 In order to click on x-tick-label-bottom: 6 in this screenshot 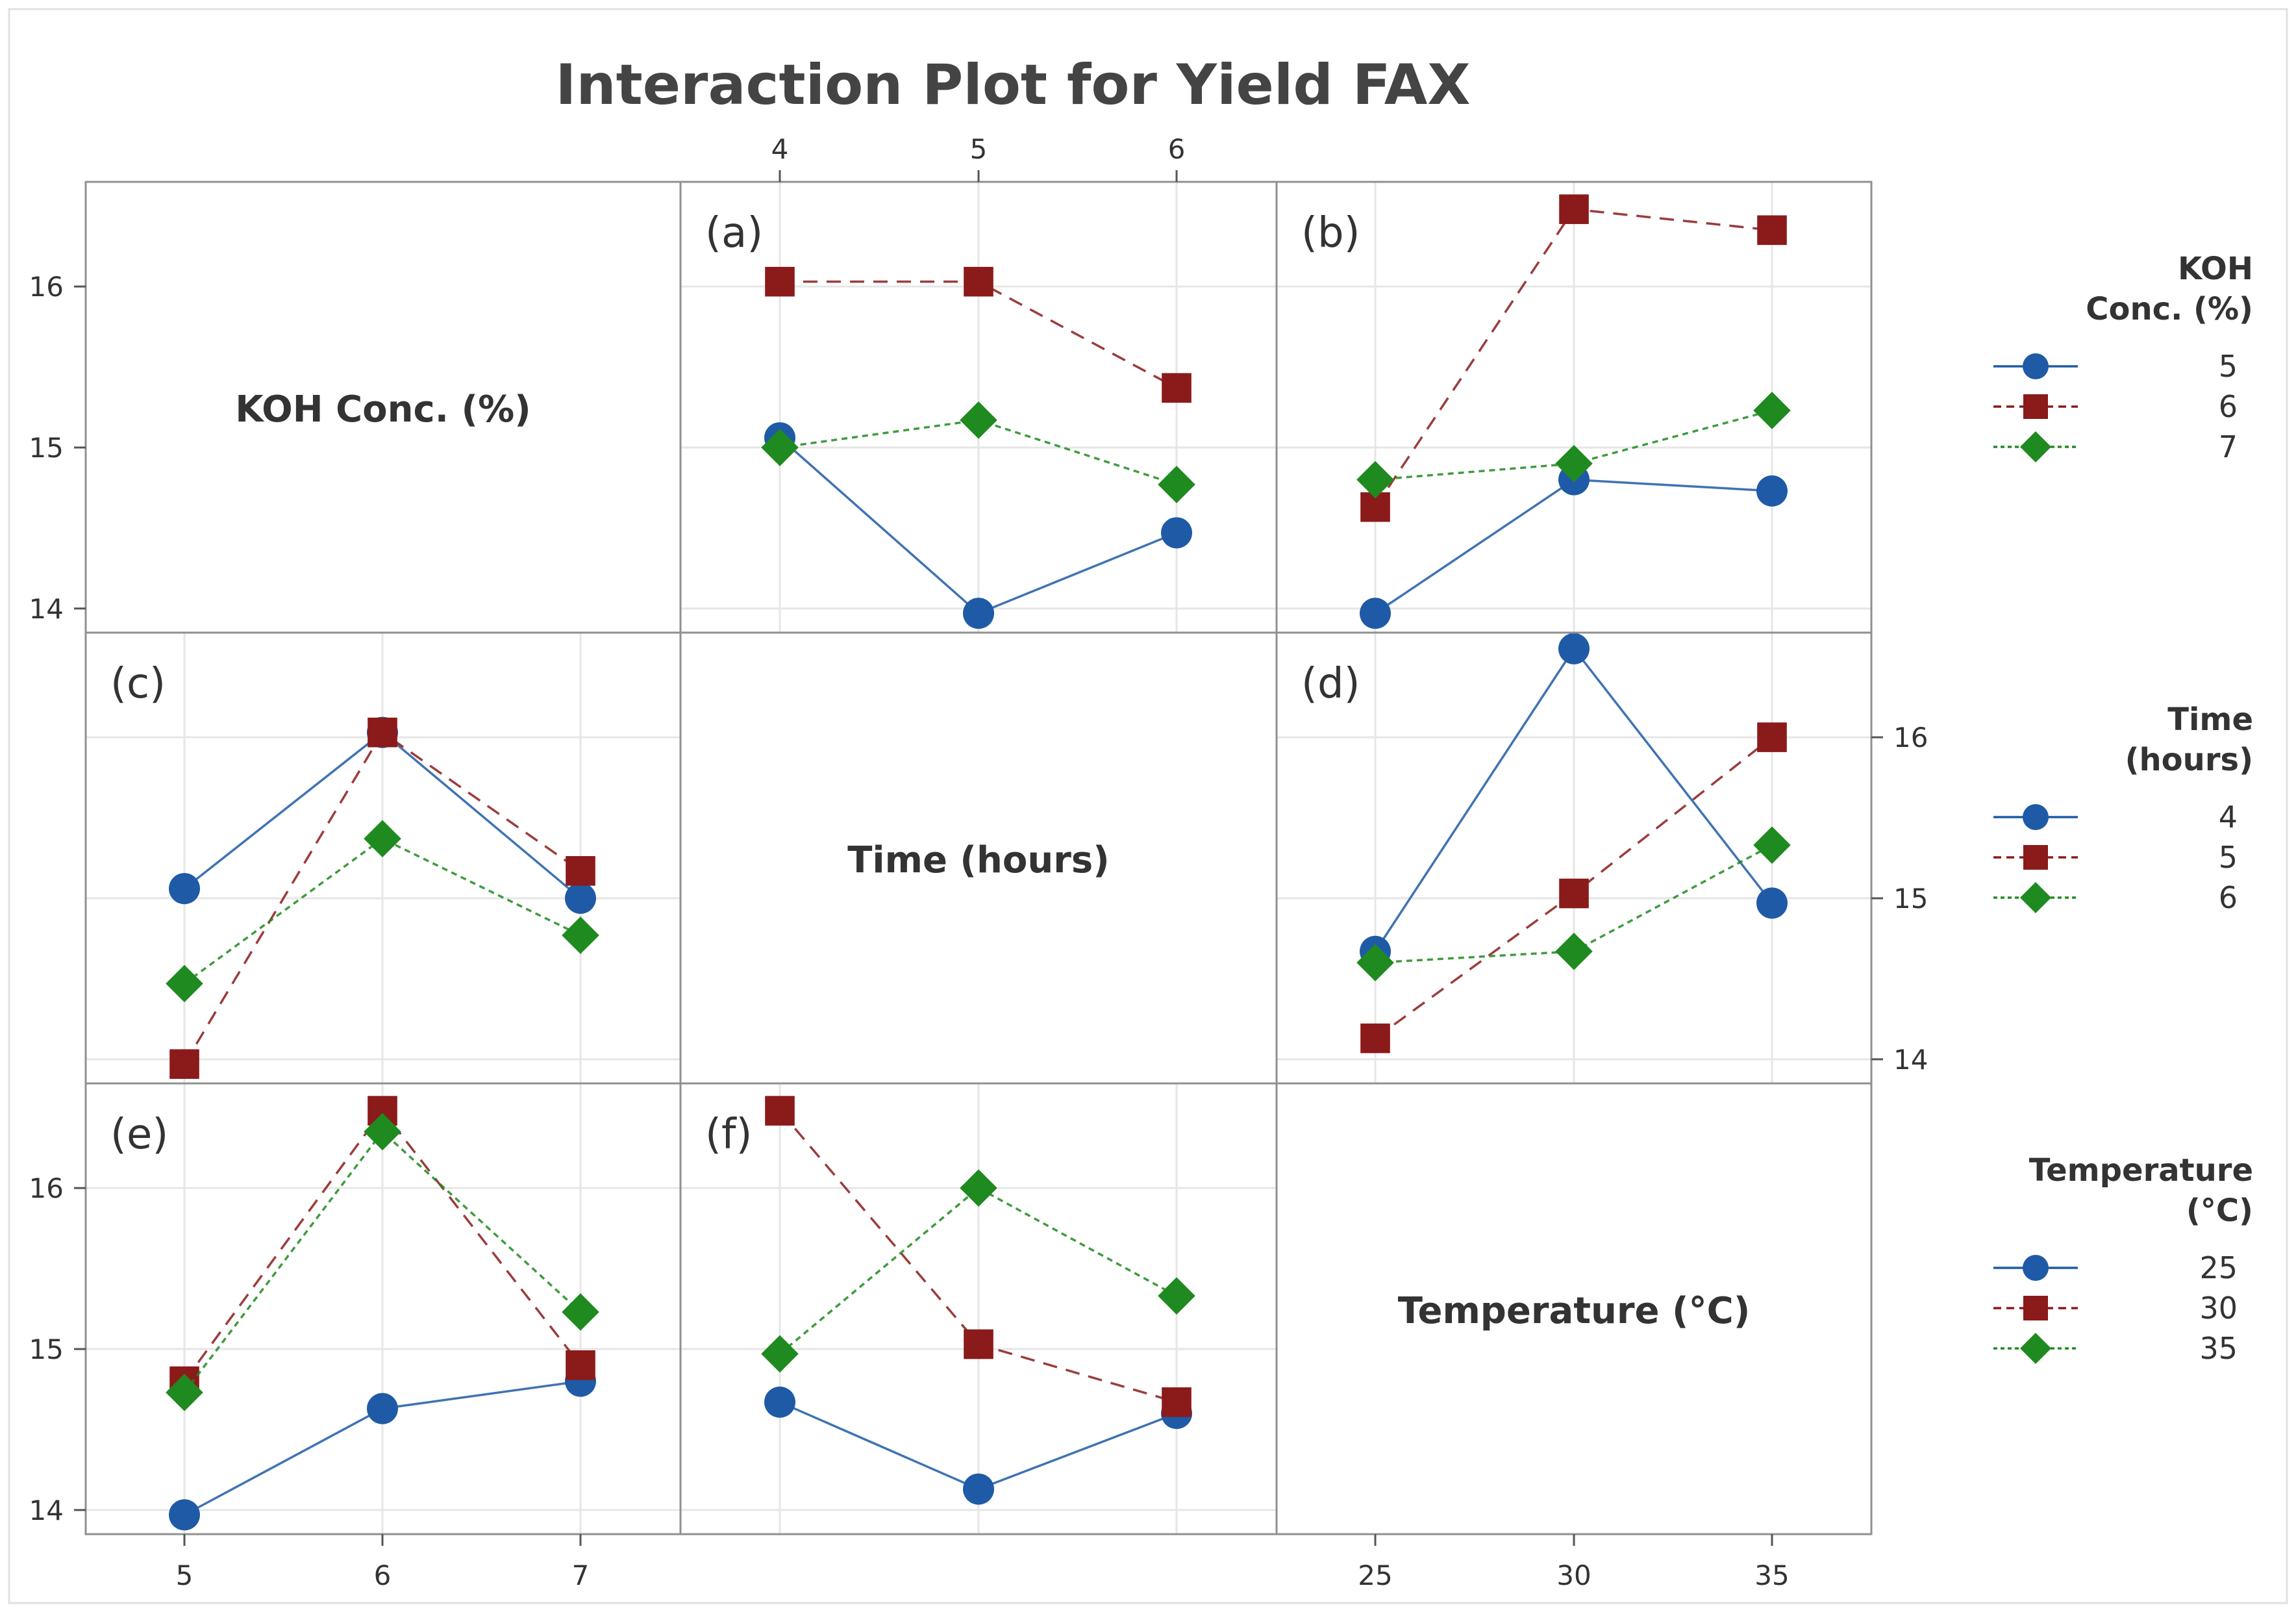, I will do `click(383, 1575)`.